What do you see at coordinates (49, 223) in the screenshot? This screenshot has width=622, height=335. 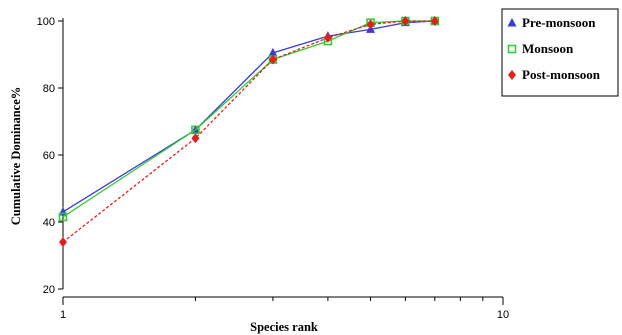 I see `y-tick-label: 40` at bounding box center [49, 223].